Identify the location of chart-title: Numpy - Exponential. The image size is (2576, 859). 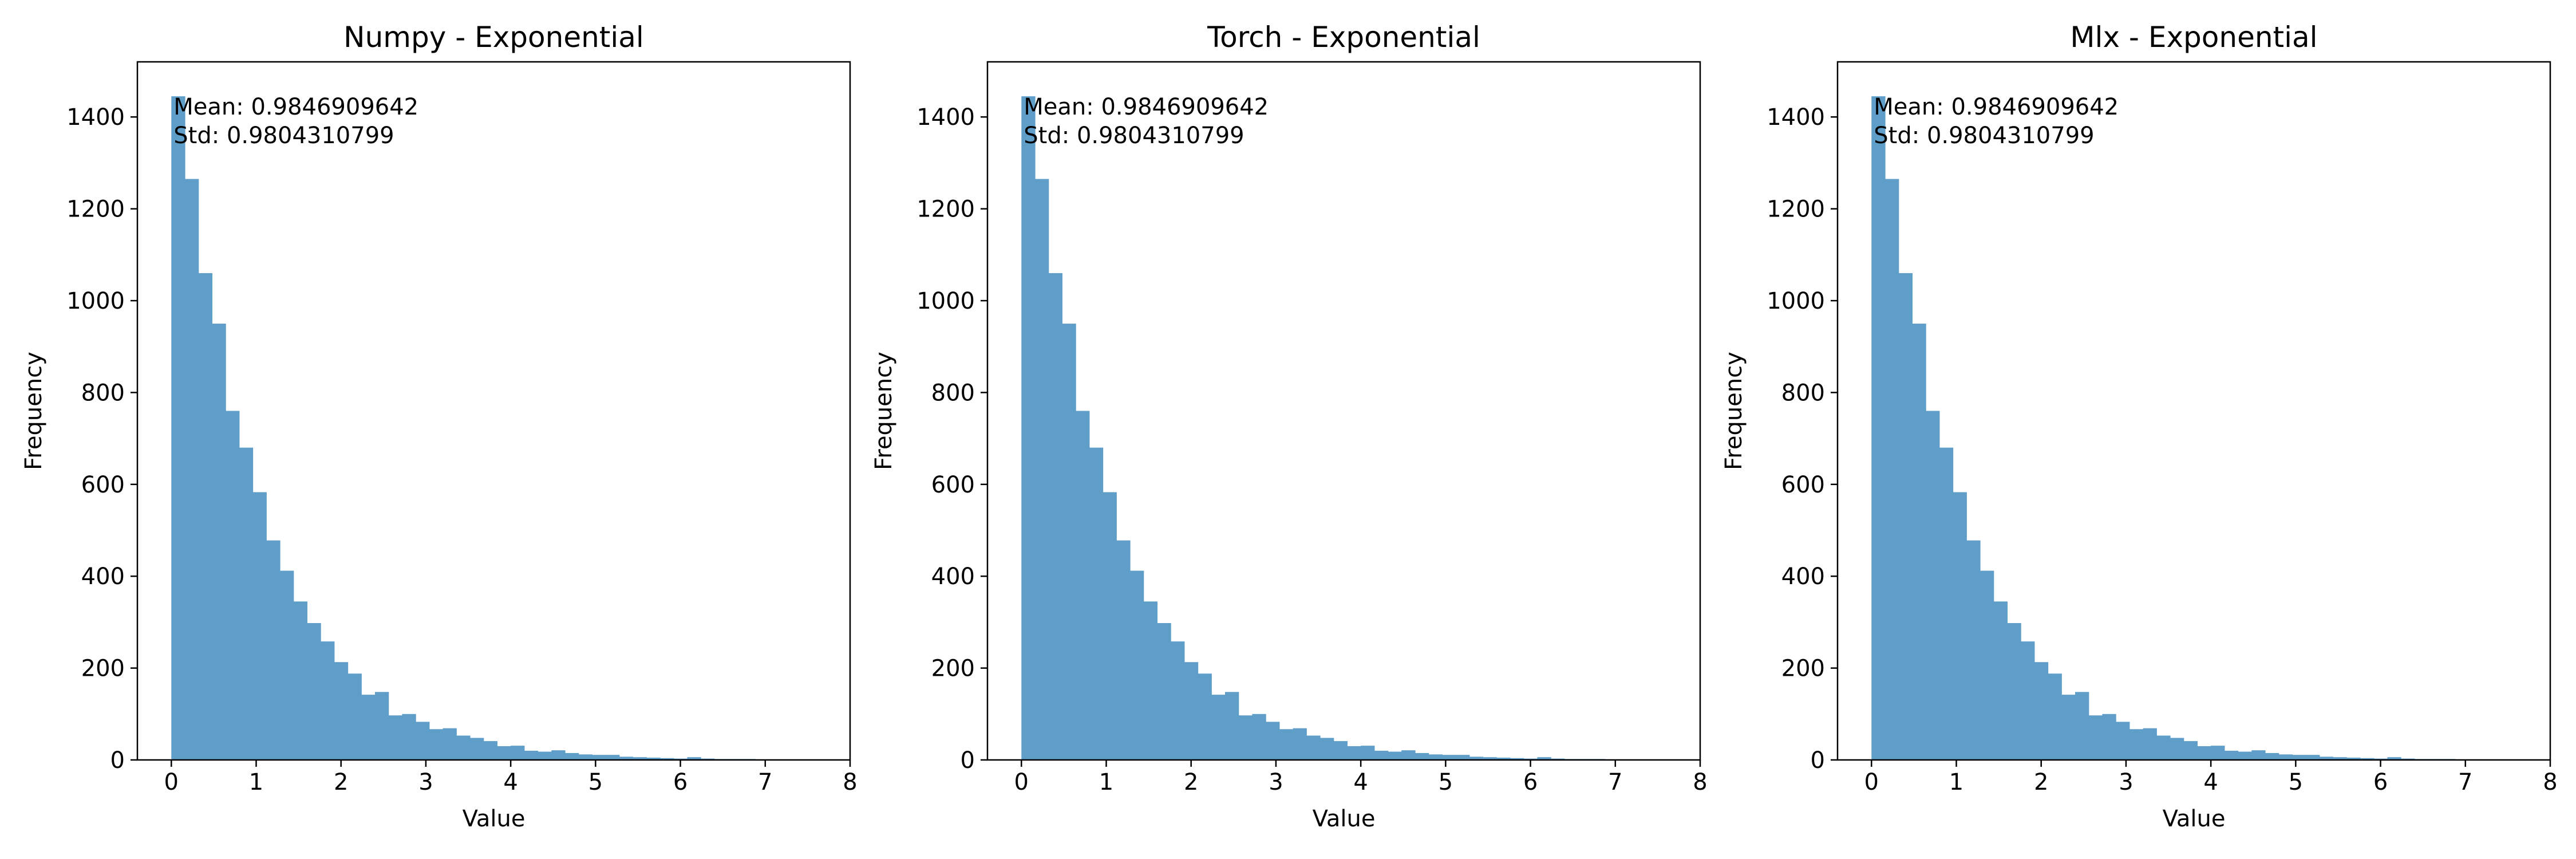
(493, 37).